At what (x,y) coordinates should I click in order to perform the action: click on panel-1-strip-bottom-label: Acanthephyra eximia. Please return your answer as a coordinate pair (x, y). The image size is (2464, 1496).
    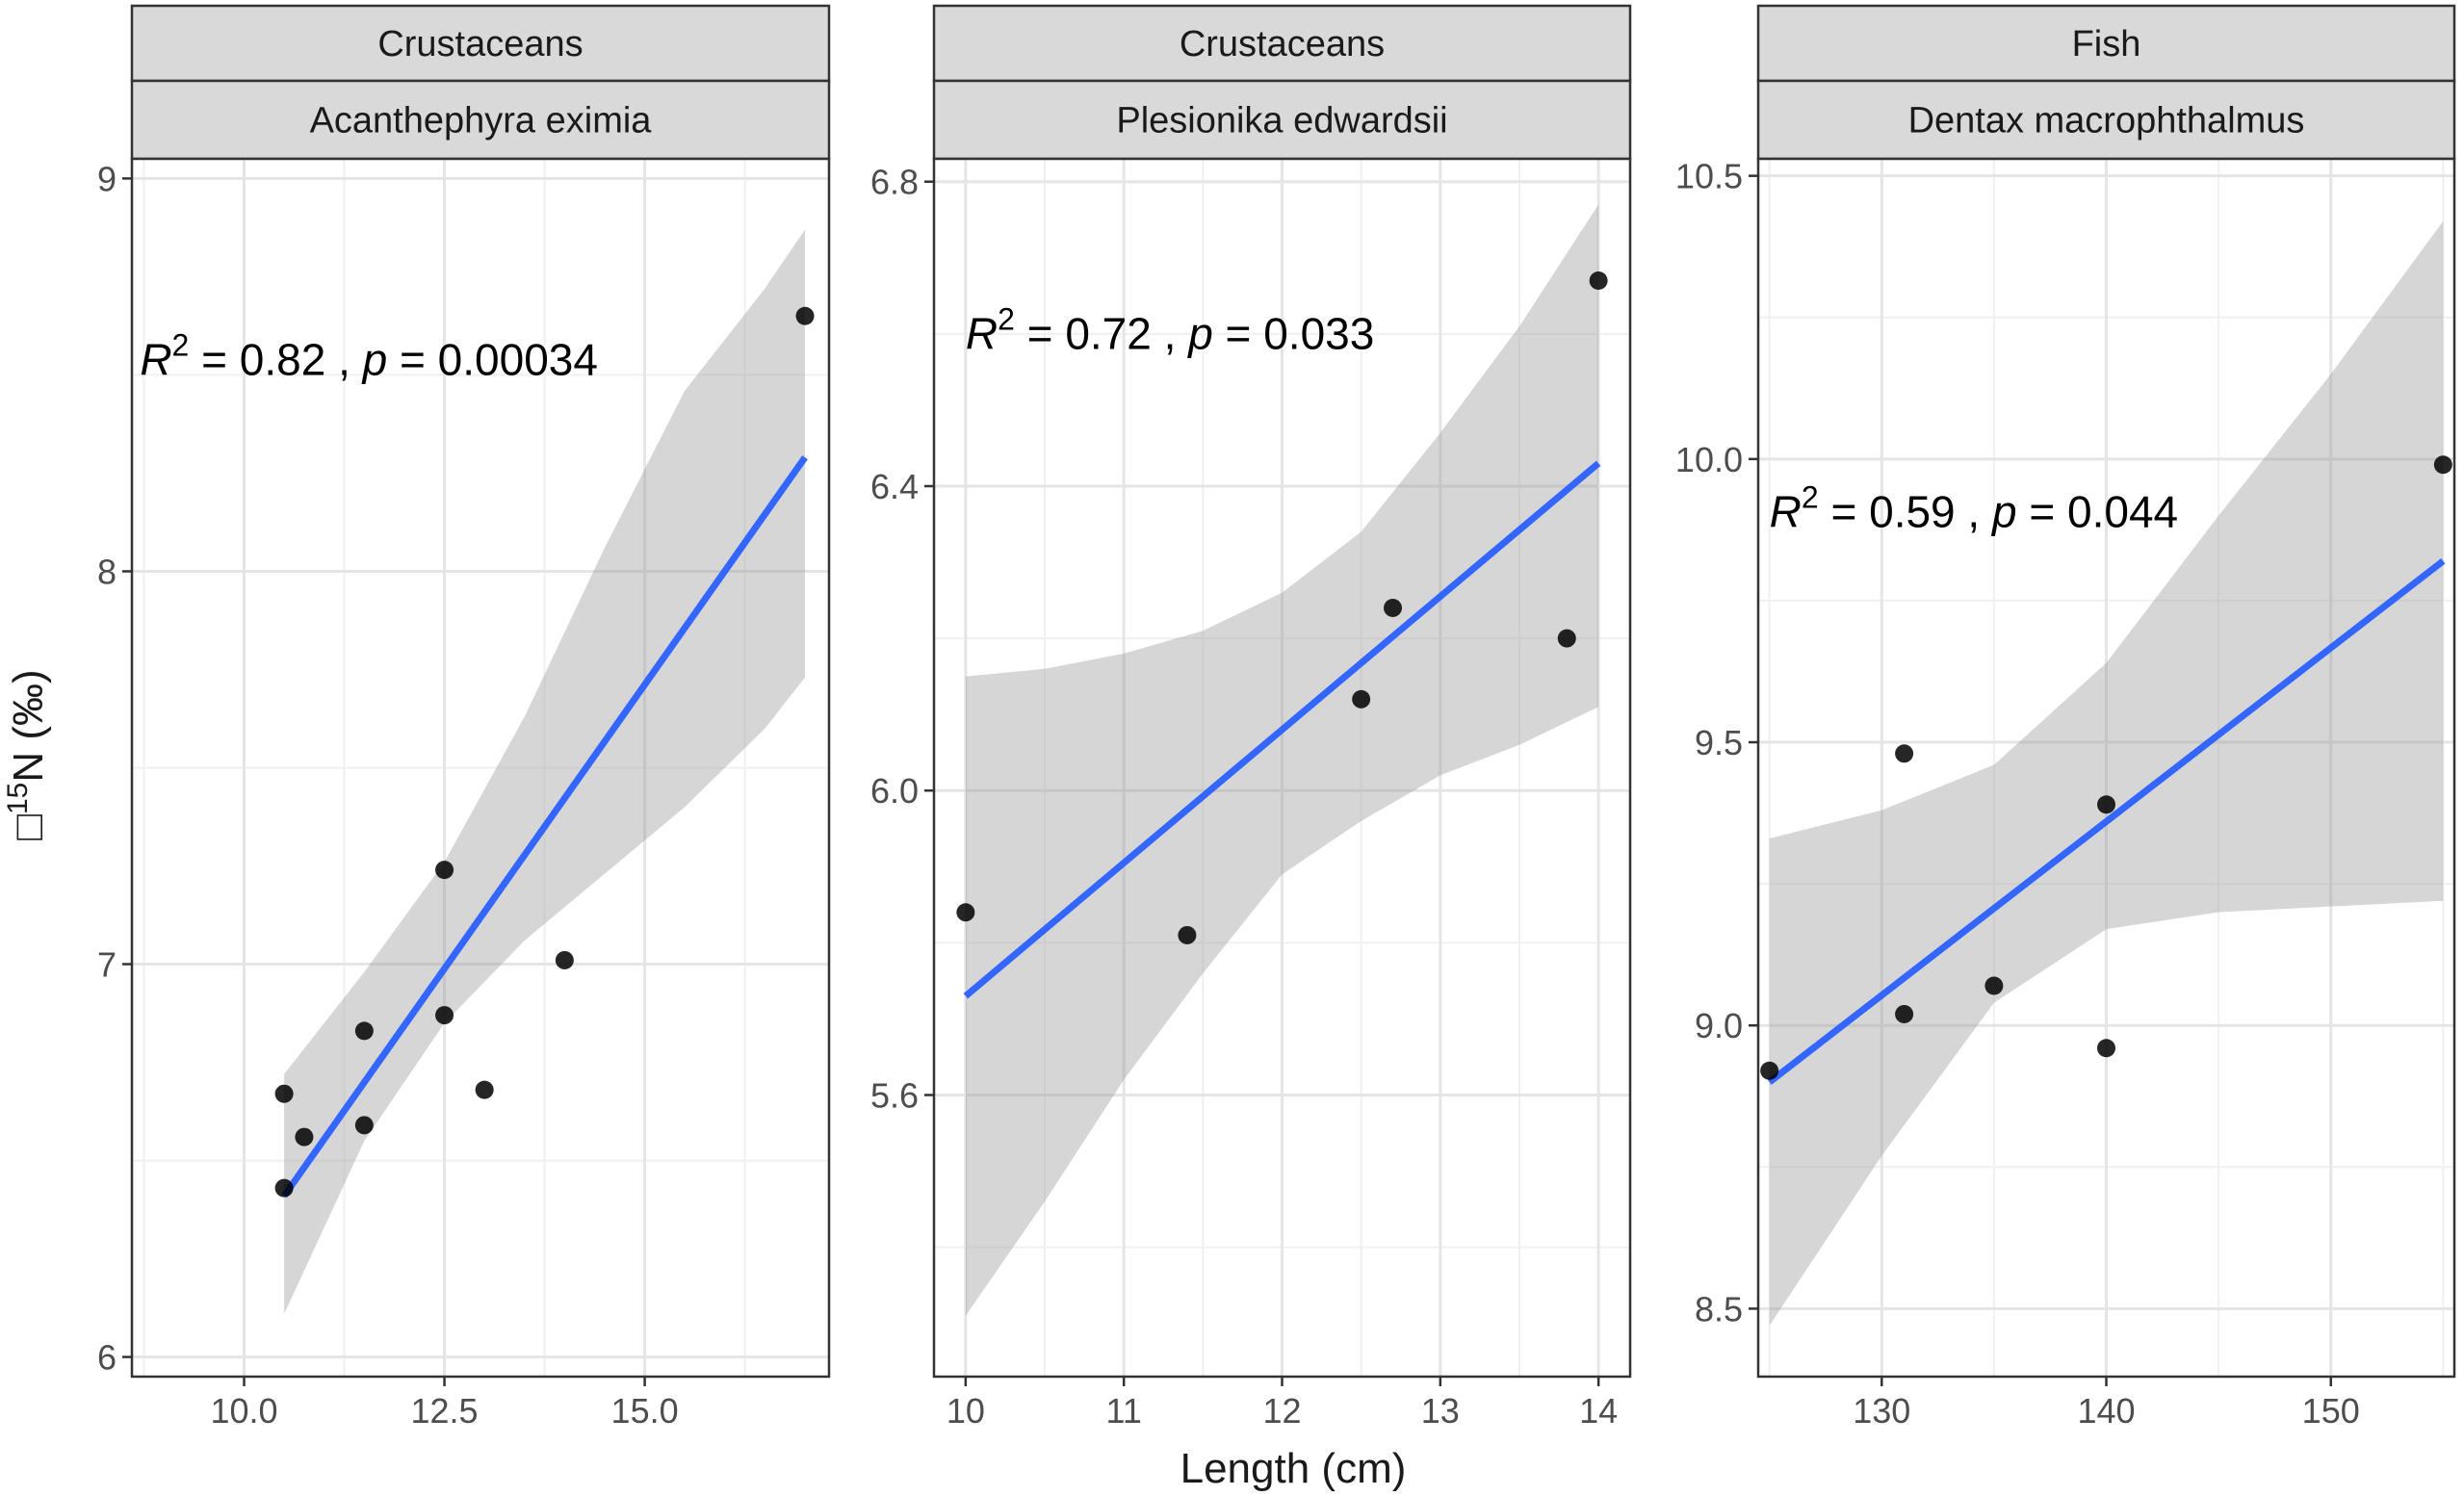
    Looking at the image, I should click on (481, 122).